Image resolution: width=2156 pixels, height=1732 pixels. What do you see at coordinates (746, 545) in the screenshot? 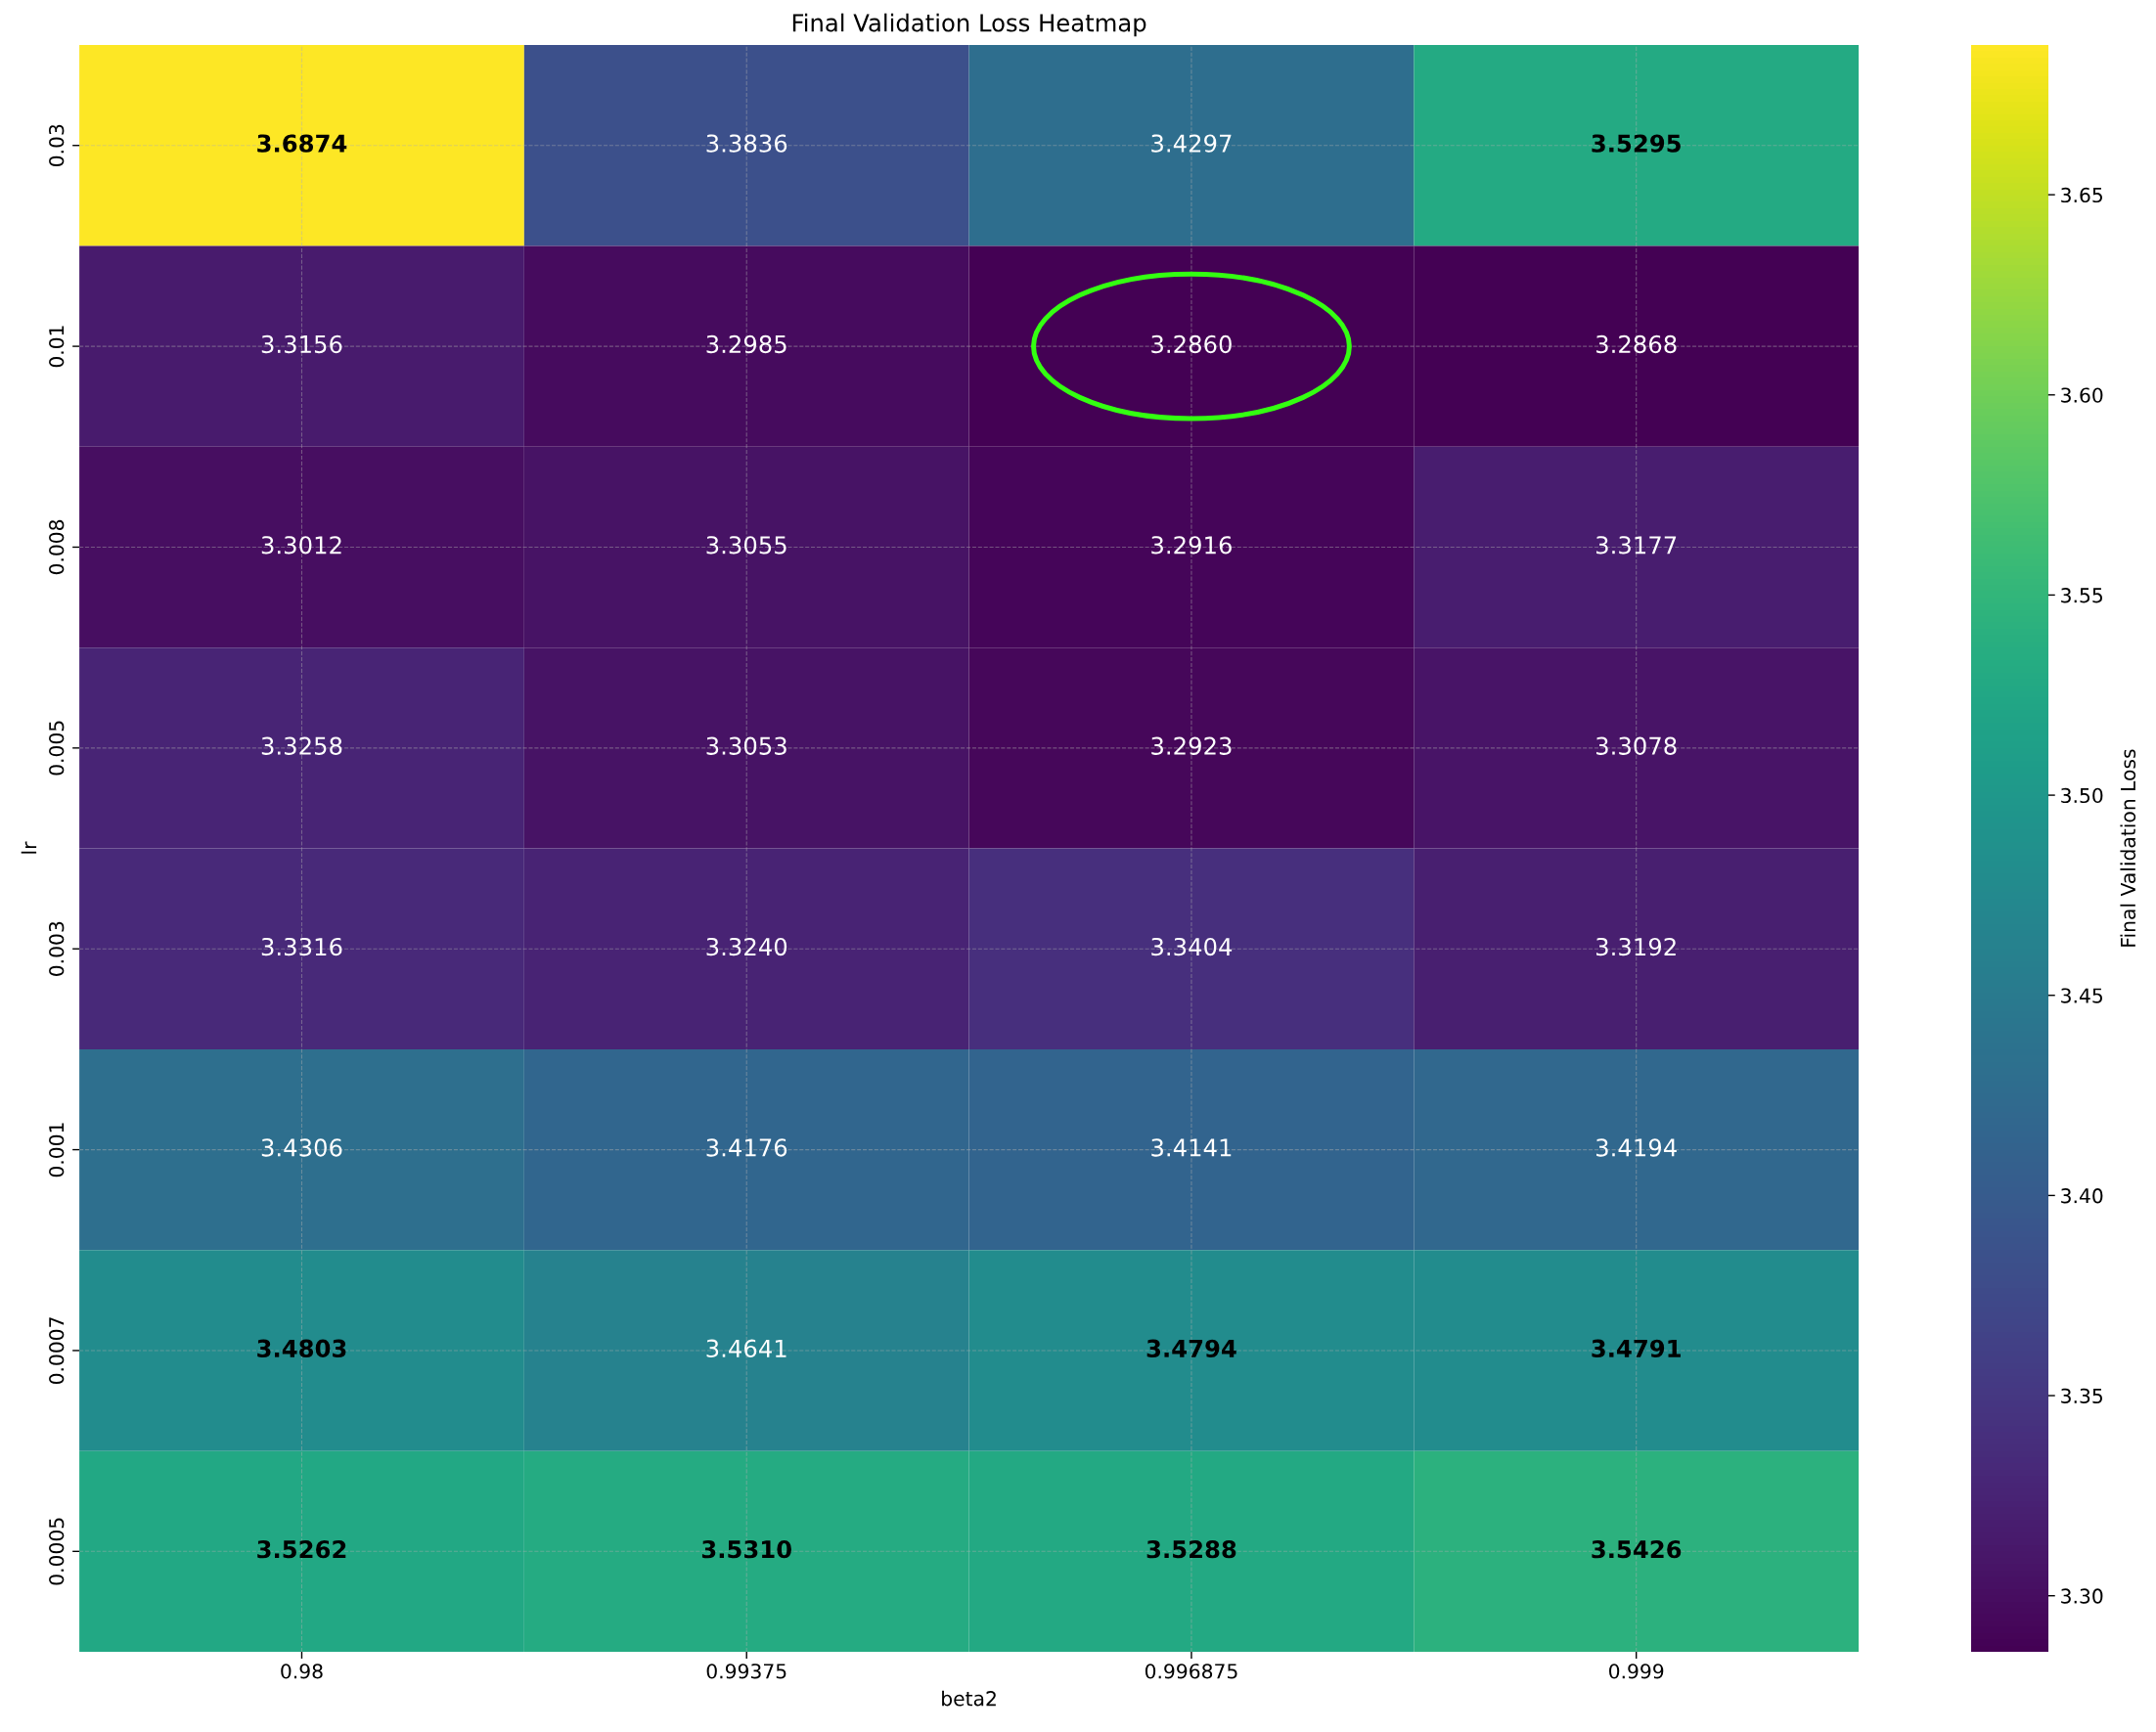
I see `data-label: 3.3055` at bounding box center [746, 545].